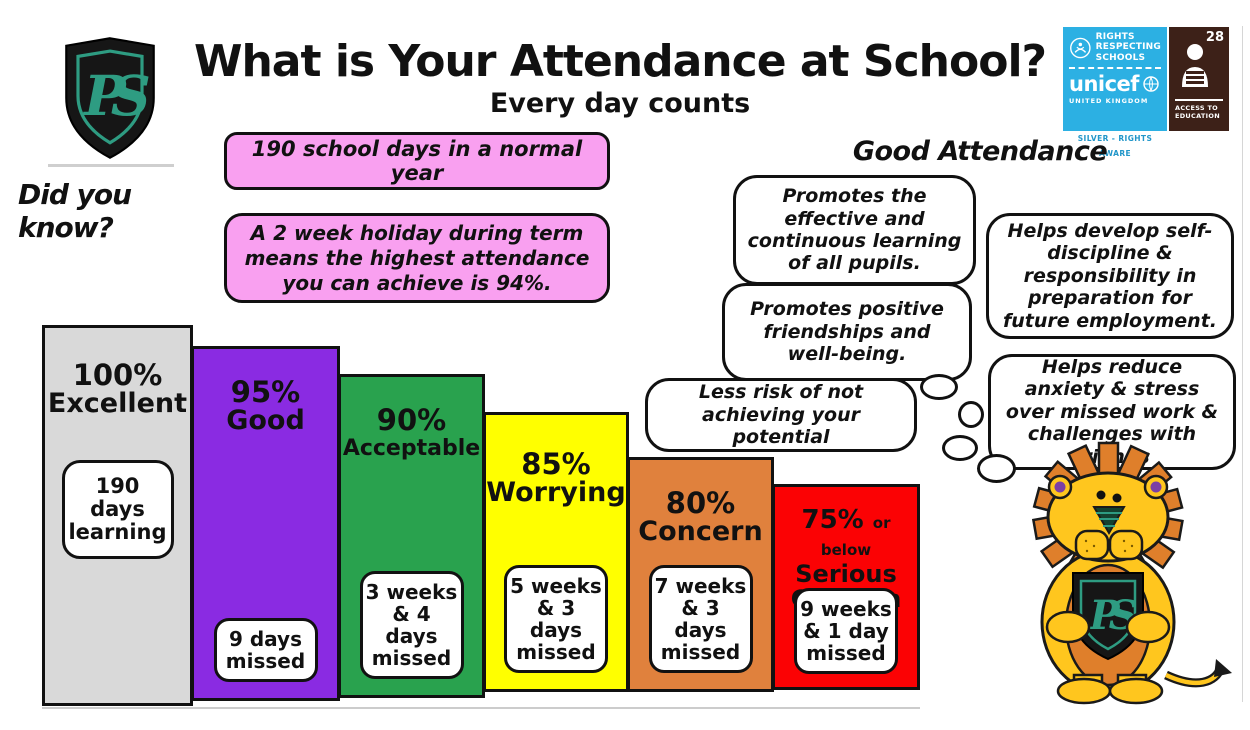  I want to click on bar-note: 190 days learning, so click(117, 510).